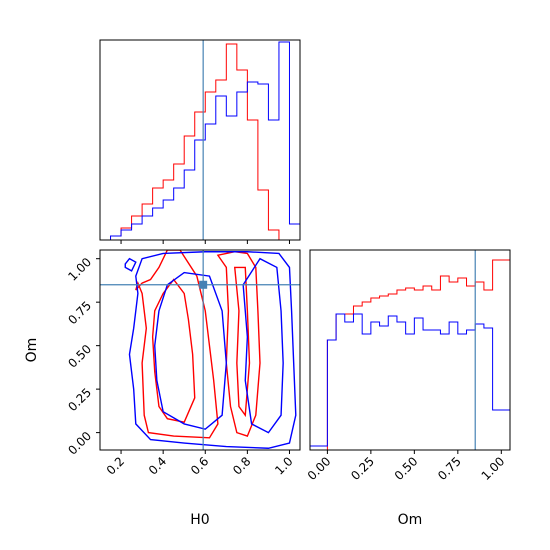 Image resolution: width=550 pixels, height=550 pixels. What do you see at coordinates (32, 350) in the screenshot?
I see `om-axis-label-left: Om` at bounding box center [32, 350].